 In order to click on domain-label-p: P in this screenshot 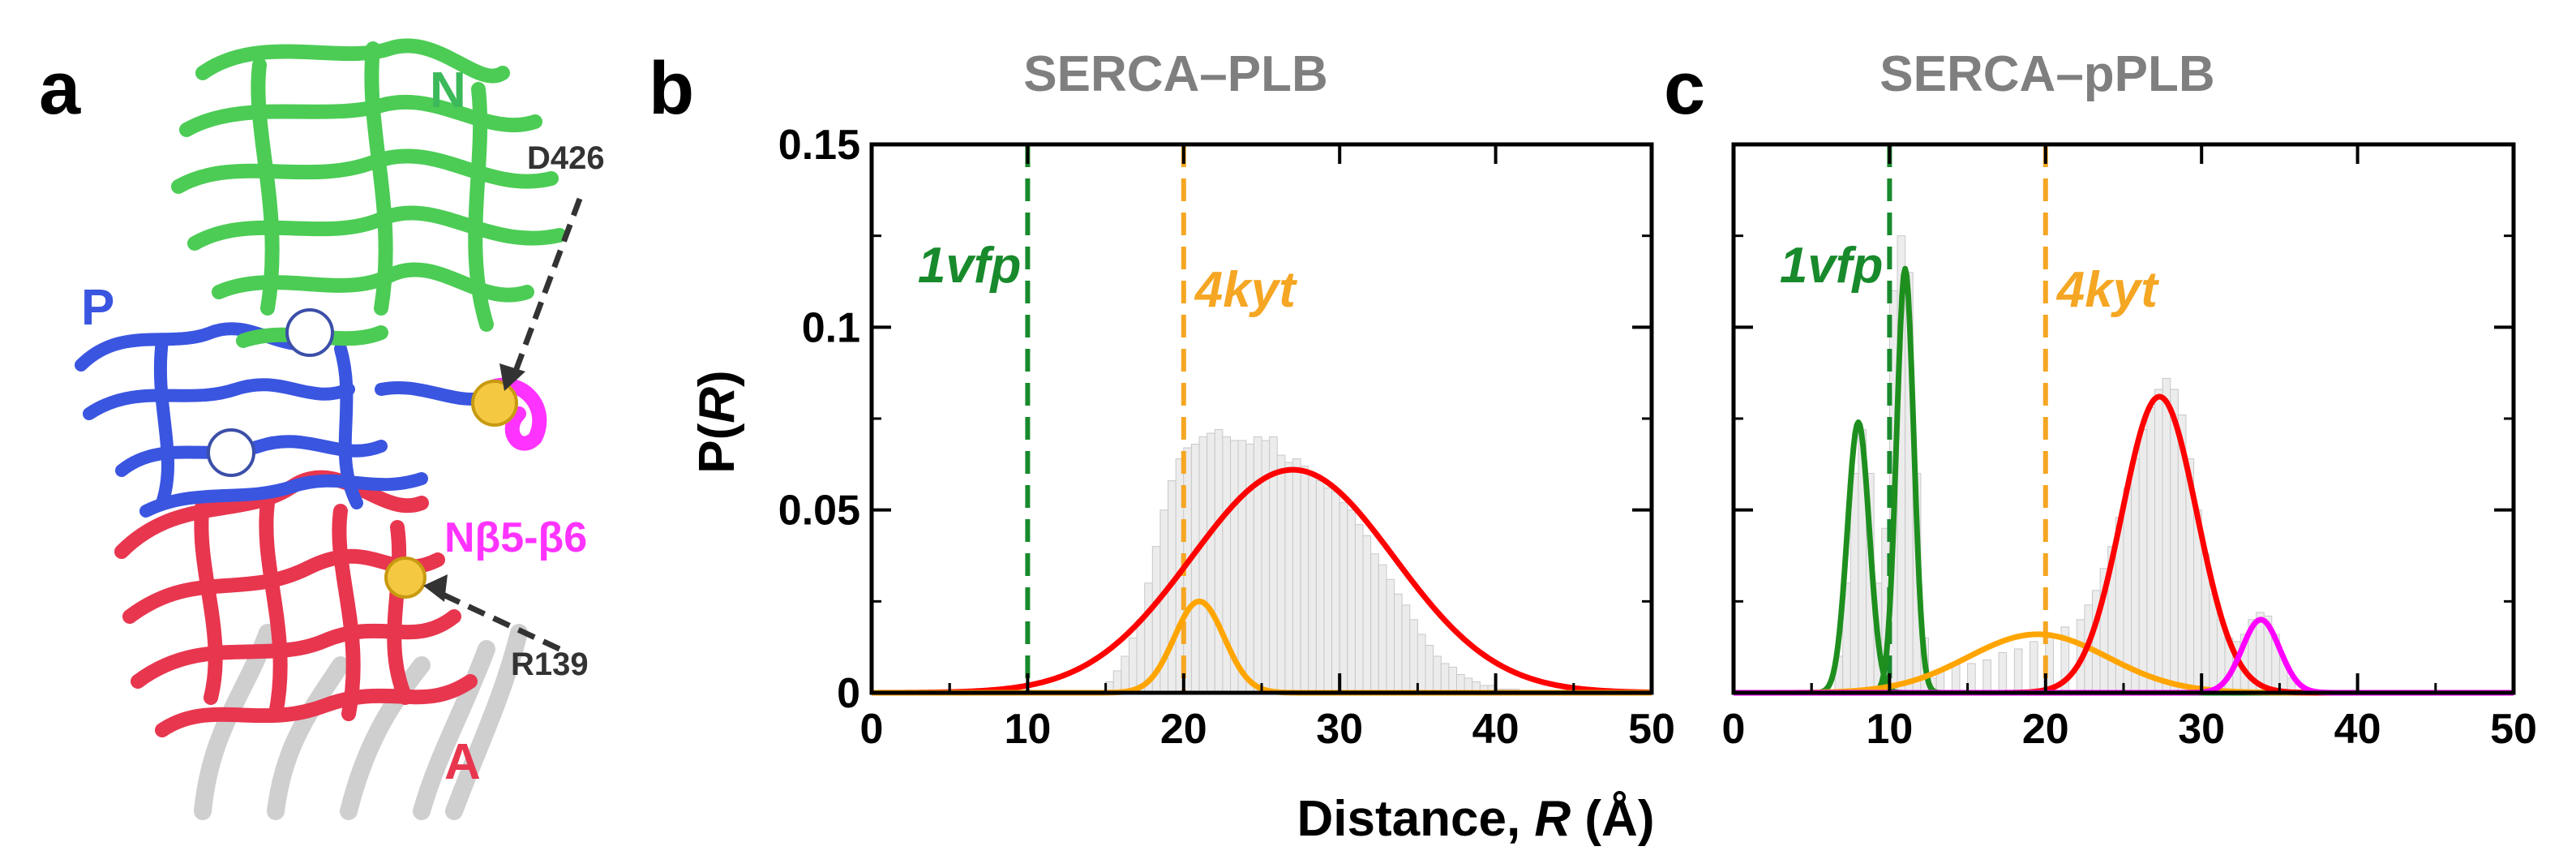, I will do `click(97, 308)`.